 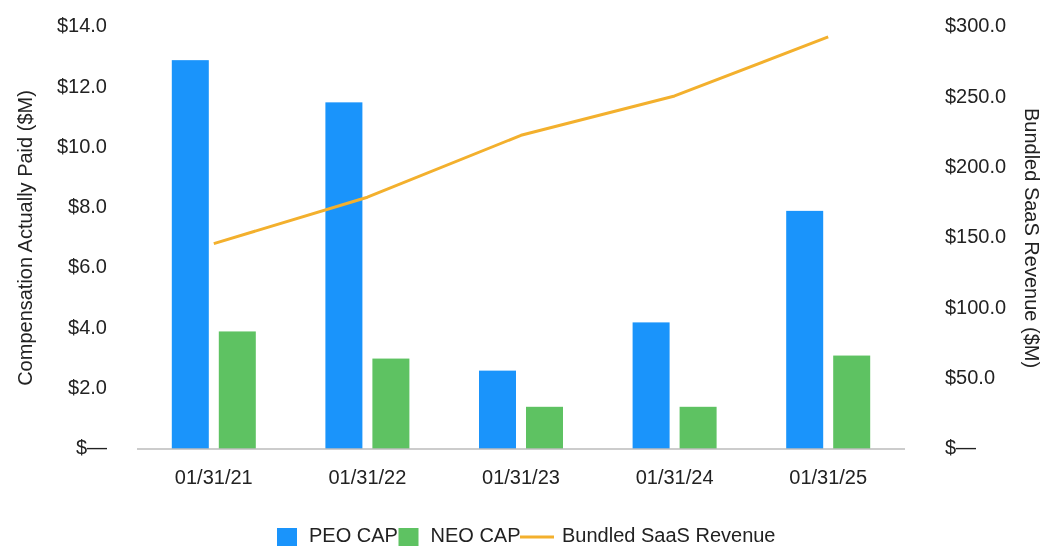 I want to click on y2-axis-title: Bundled SaaS Revenue ($M), so click(x=1031, y=238).